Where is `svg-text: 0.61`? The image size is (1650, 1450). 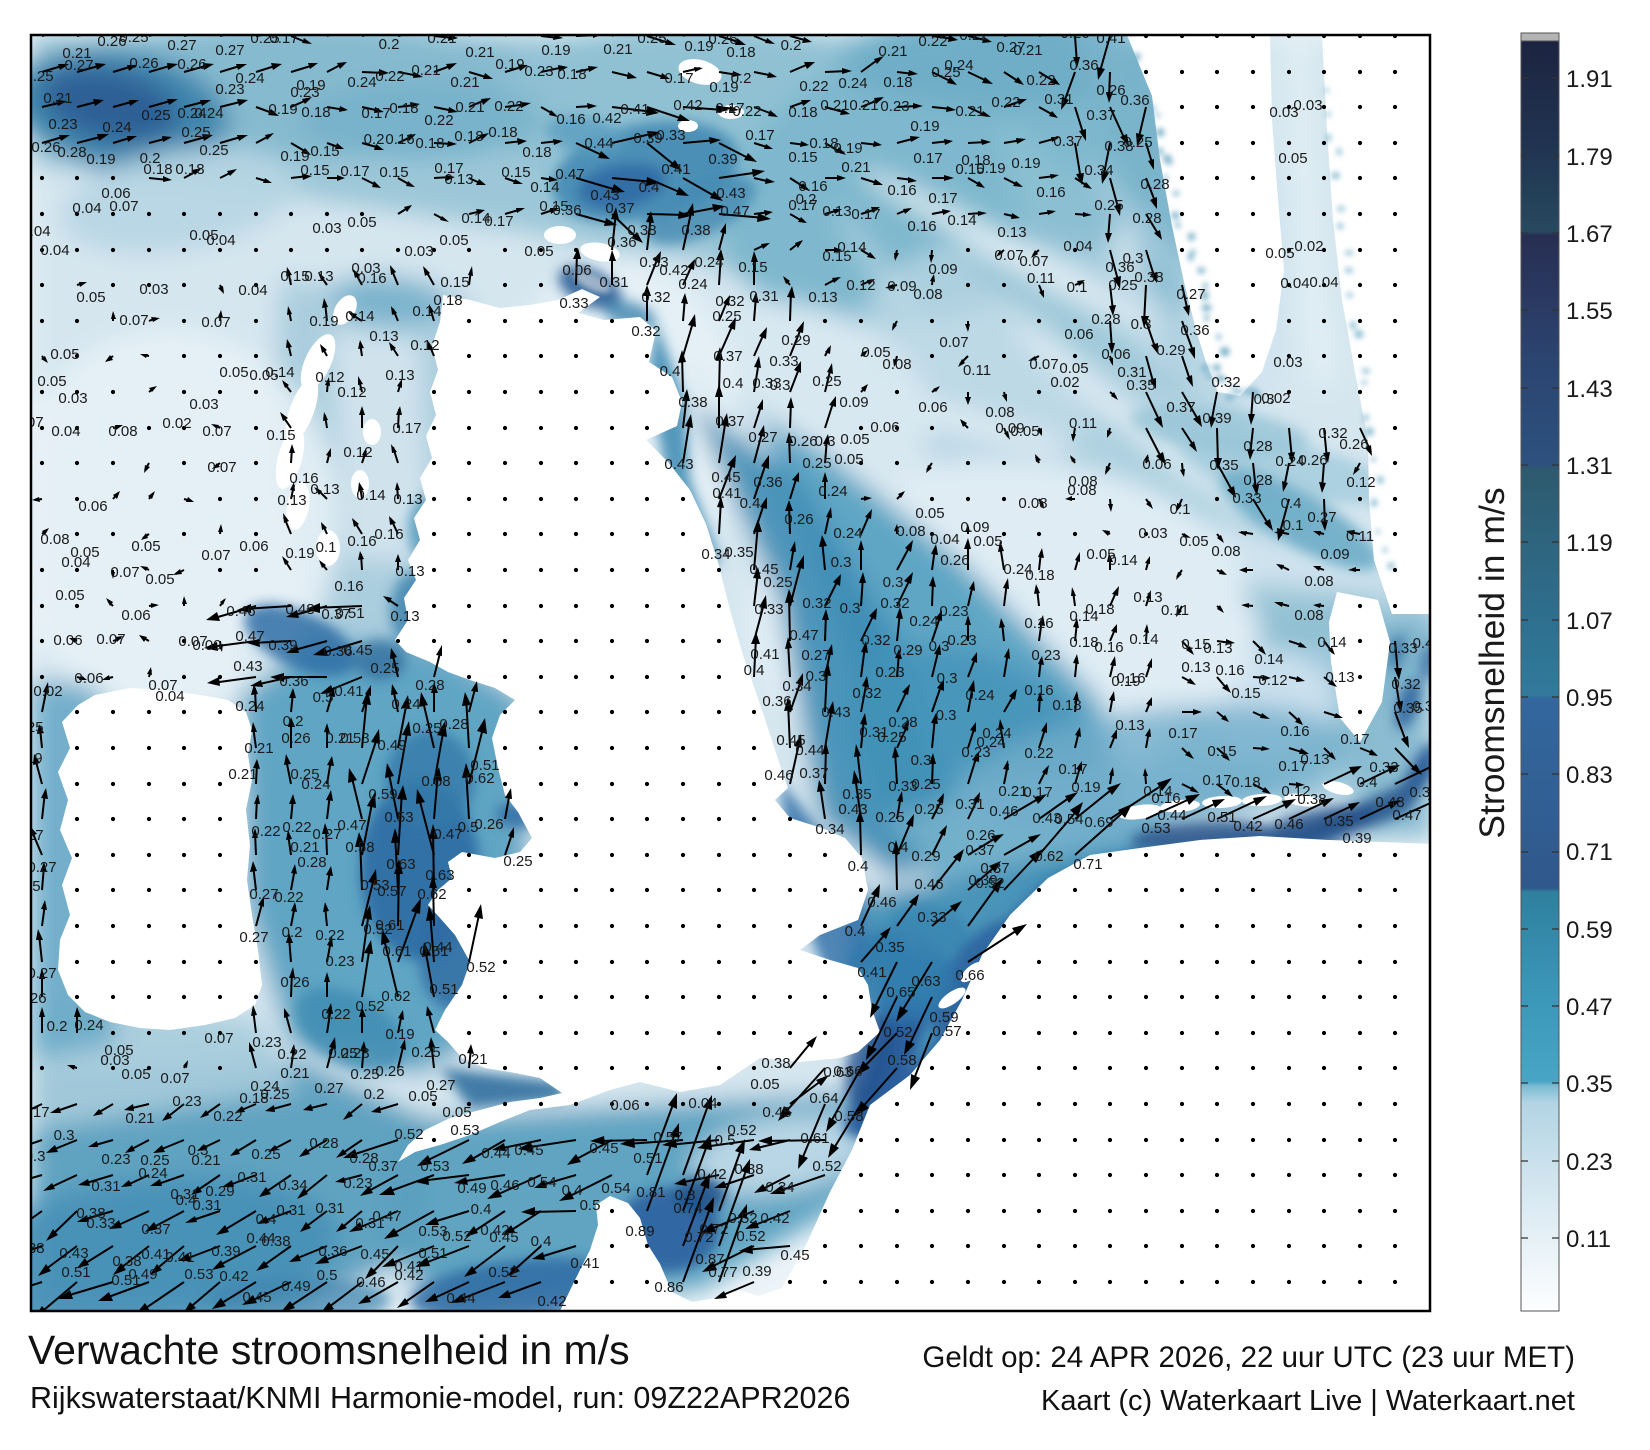 svg-text: 0.61 is located at coordinates (389, 925).